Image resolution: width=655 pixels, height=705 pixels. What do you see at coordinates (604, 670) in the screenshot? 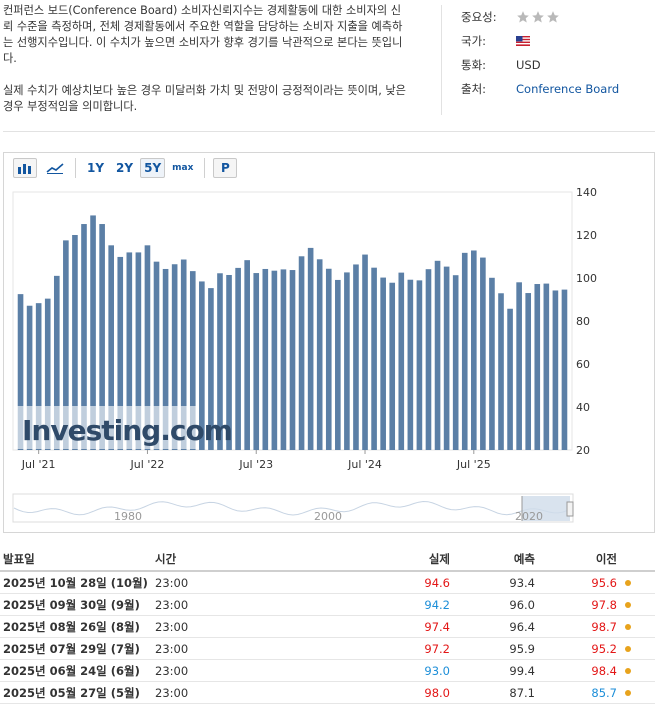
I see `row-previous: 98.4` at bounding box center [604, 670].